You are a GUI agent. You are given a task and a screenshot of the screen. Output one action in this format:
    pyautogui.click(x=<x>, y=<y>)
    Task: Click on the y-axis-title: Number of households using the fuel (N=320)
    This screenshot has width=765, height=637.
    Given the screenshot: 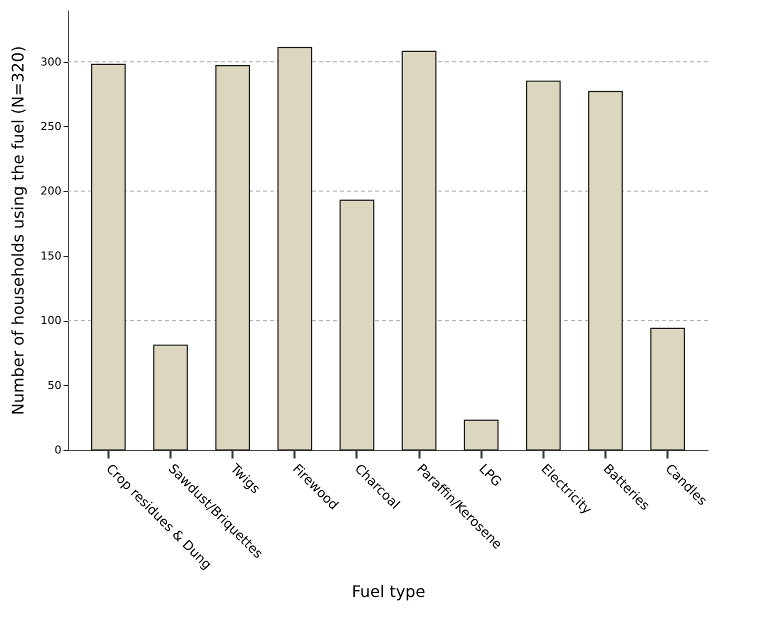 What is the action you would take?
    pyautogui.click(x=18, y=231)
    